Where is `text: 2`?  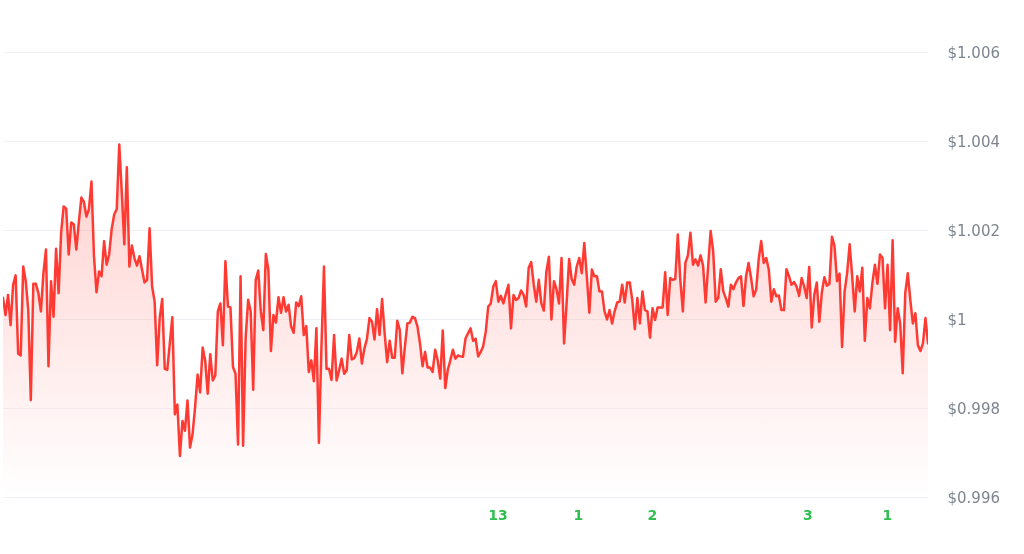
text: 2 is located at coordinates (652, 515).